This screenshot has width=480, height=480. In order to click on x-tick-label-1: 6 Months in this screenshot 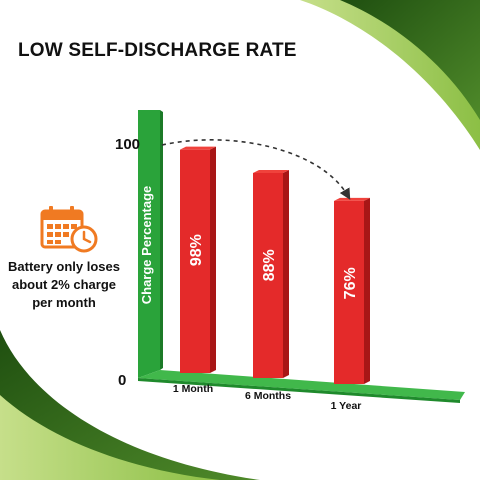, I will do `click(268, 396)`.